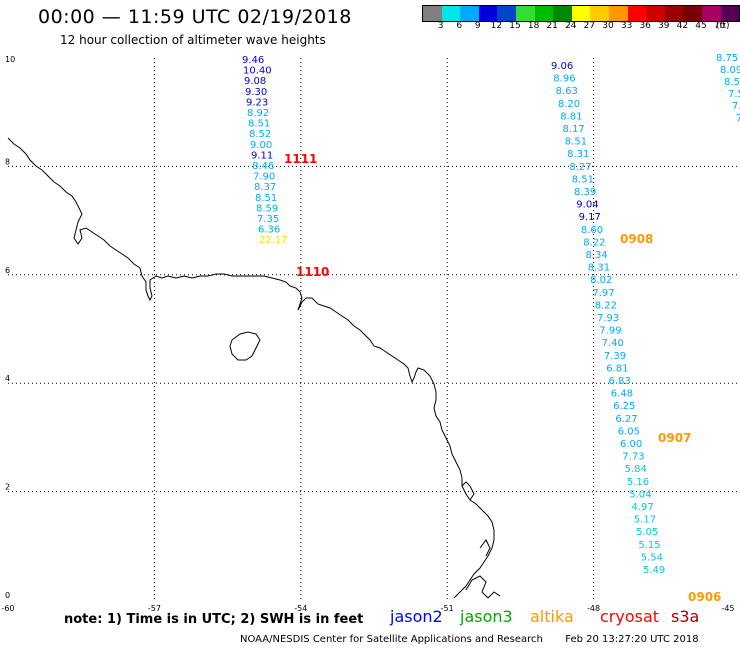 Image resolution: width=740 pixels, height=650 pixels. I want to click on swh-value: 7, so click(738, 118).